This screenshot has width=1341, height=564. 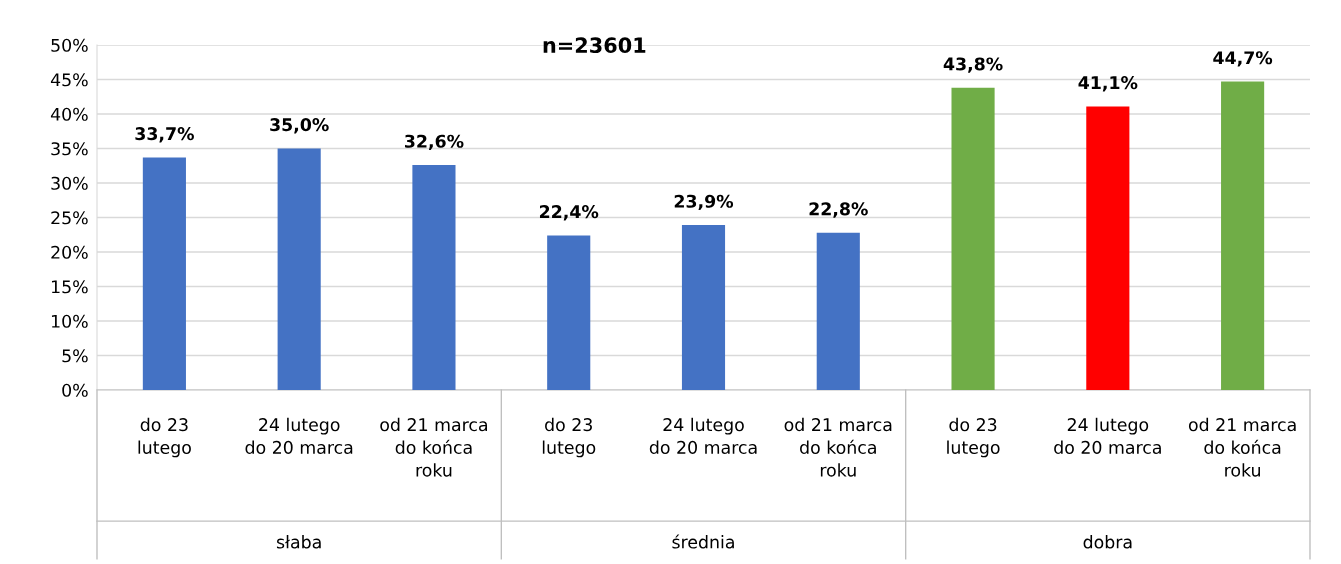 I want to click on data-label: 22,8%, so click(x=838, y=210).